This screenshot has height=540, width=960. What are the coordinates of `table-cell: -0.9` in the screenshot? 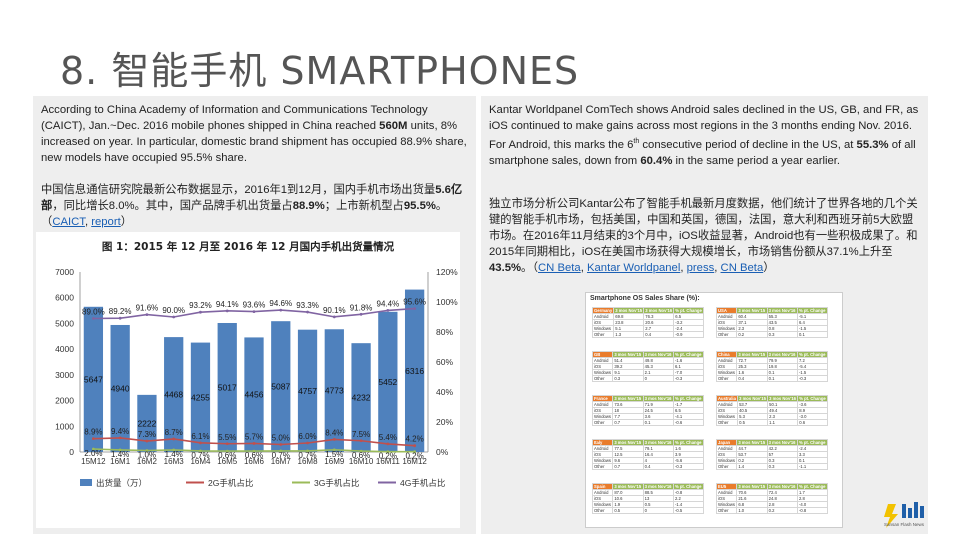 It's located at (688, 334).